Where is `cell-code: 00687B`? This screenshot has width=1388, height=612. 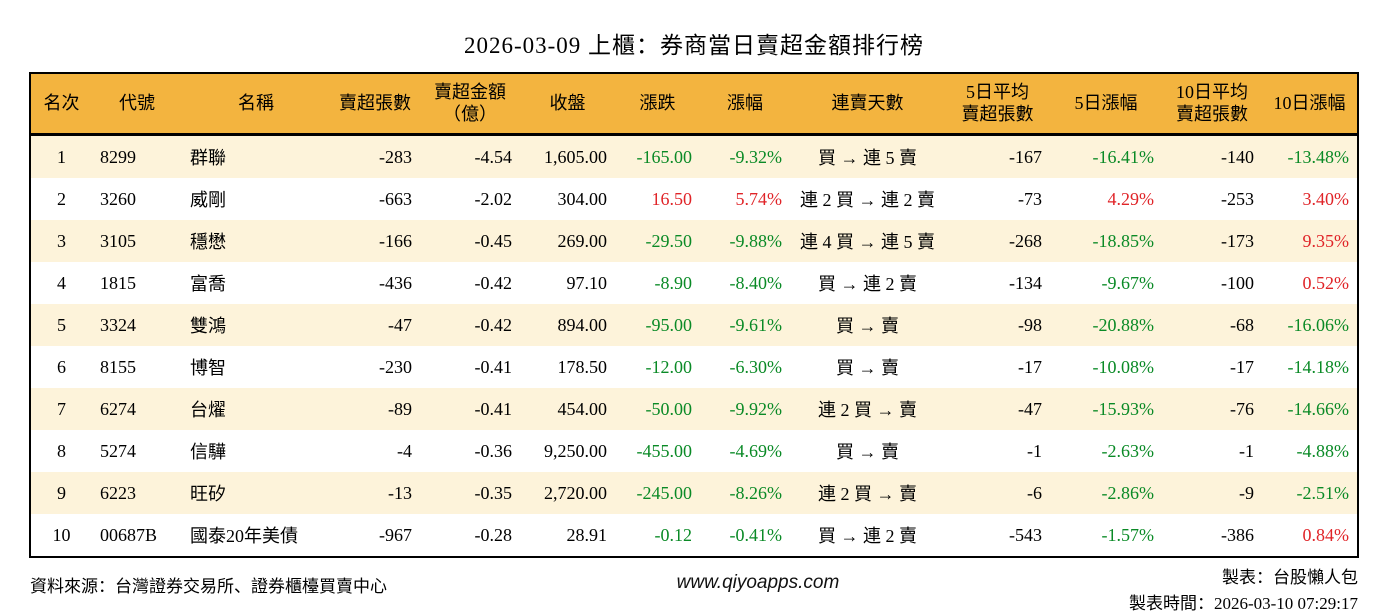
cell-code: 00687B is located at coordinates (129, 534).